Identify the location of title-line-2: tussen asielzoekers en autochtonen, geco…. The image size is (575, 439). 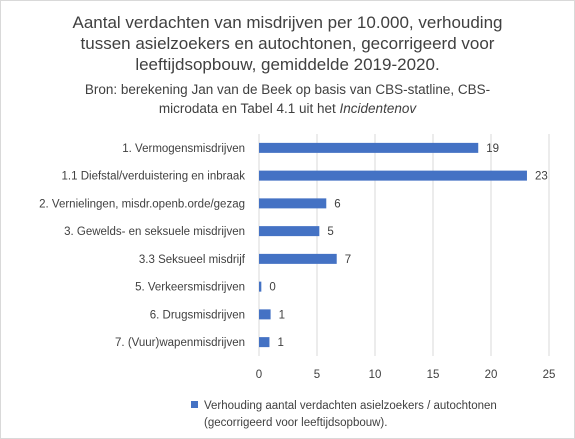
(287, 43).